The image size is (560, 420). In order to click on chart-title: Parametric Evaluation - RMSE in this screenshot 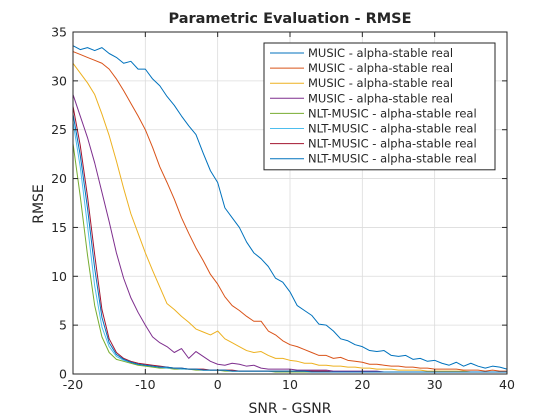, I will do `click(289, 19)`.